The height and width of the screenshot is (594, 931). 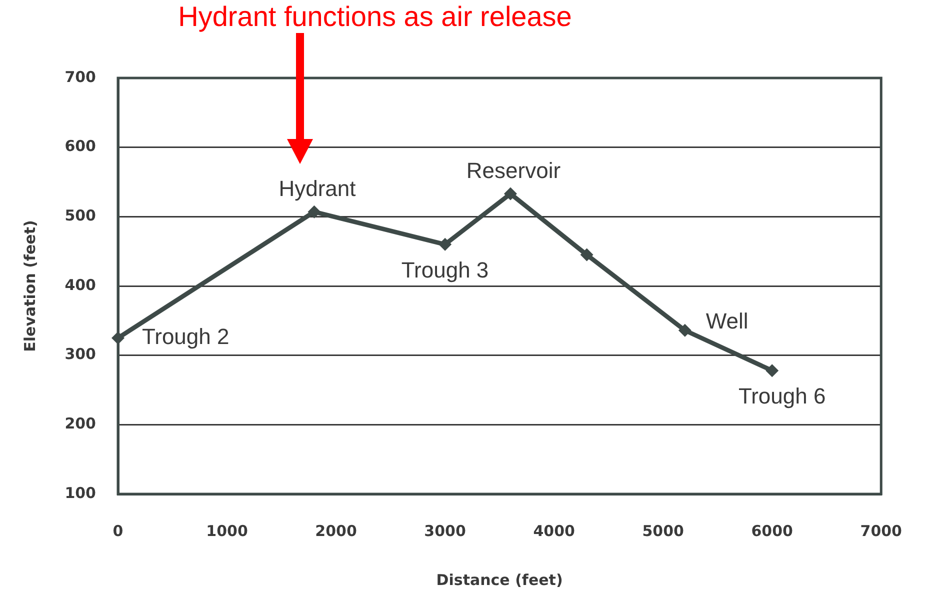 What do you see at coordinates (80, 146) in the screenshot?
I see `y-tick-label: 600` at bounding box center [80, 146].